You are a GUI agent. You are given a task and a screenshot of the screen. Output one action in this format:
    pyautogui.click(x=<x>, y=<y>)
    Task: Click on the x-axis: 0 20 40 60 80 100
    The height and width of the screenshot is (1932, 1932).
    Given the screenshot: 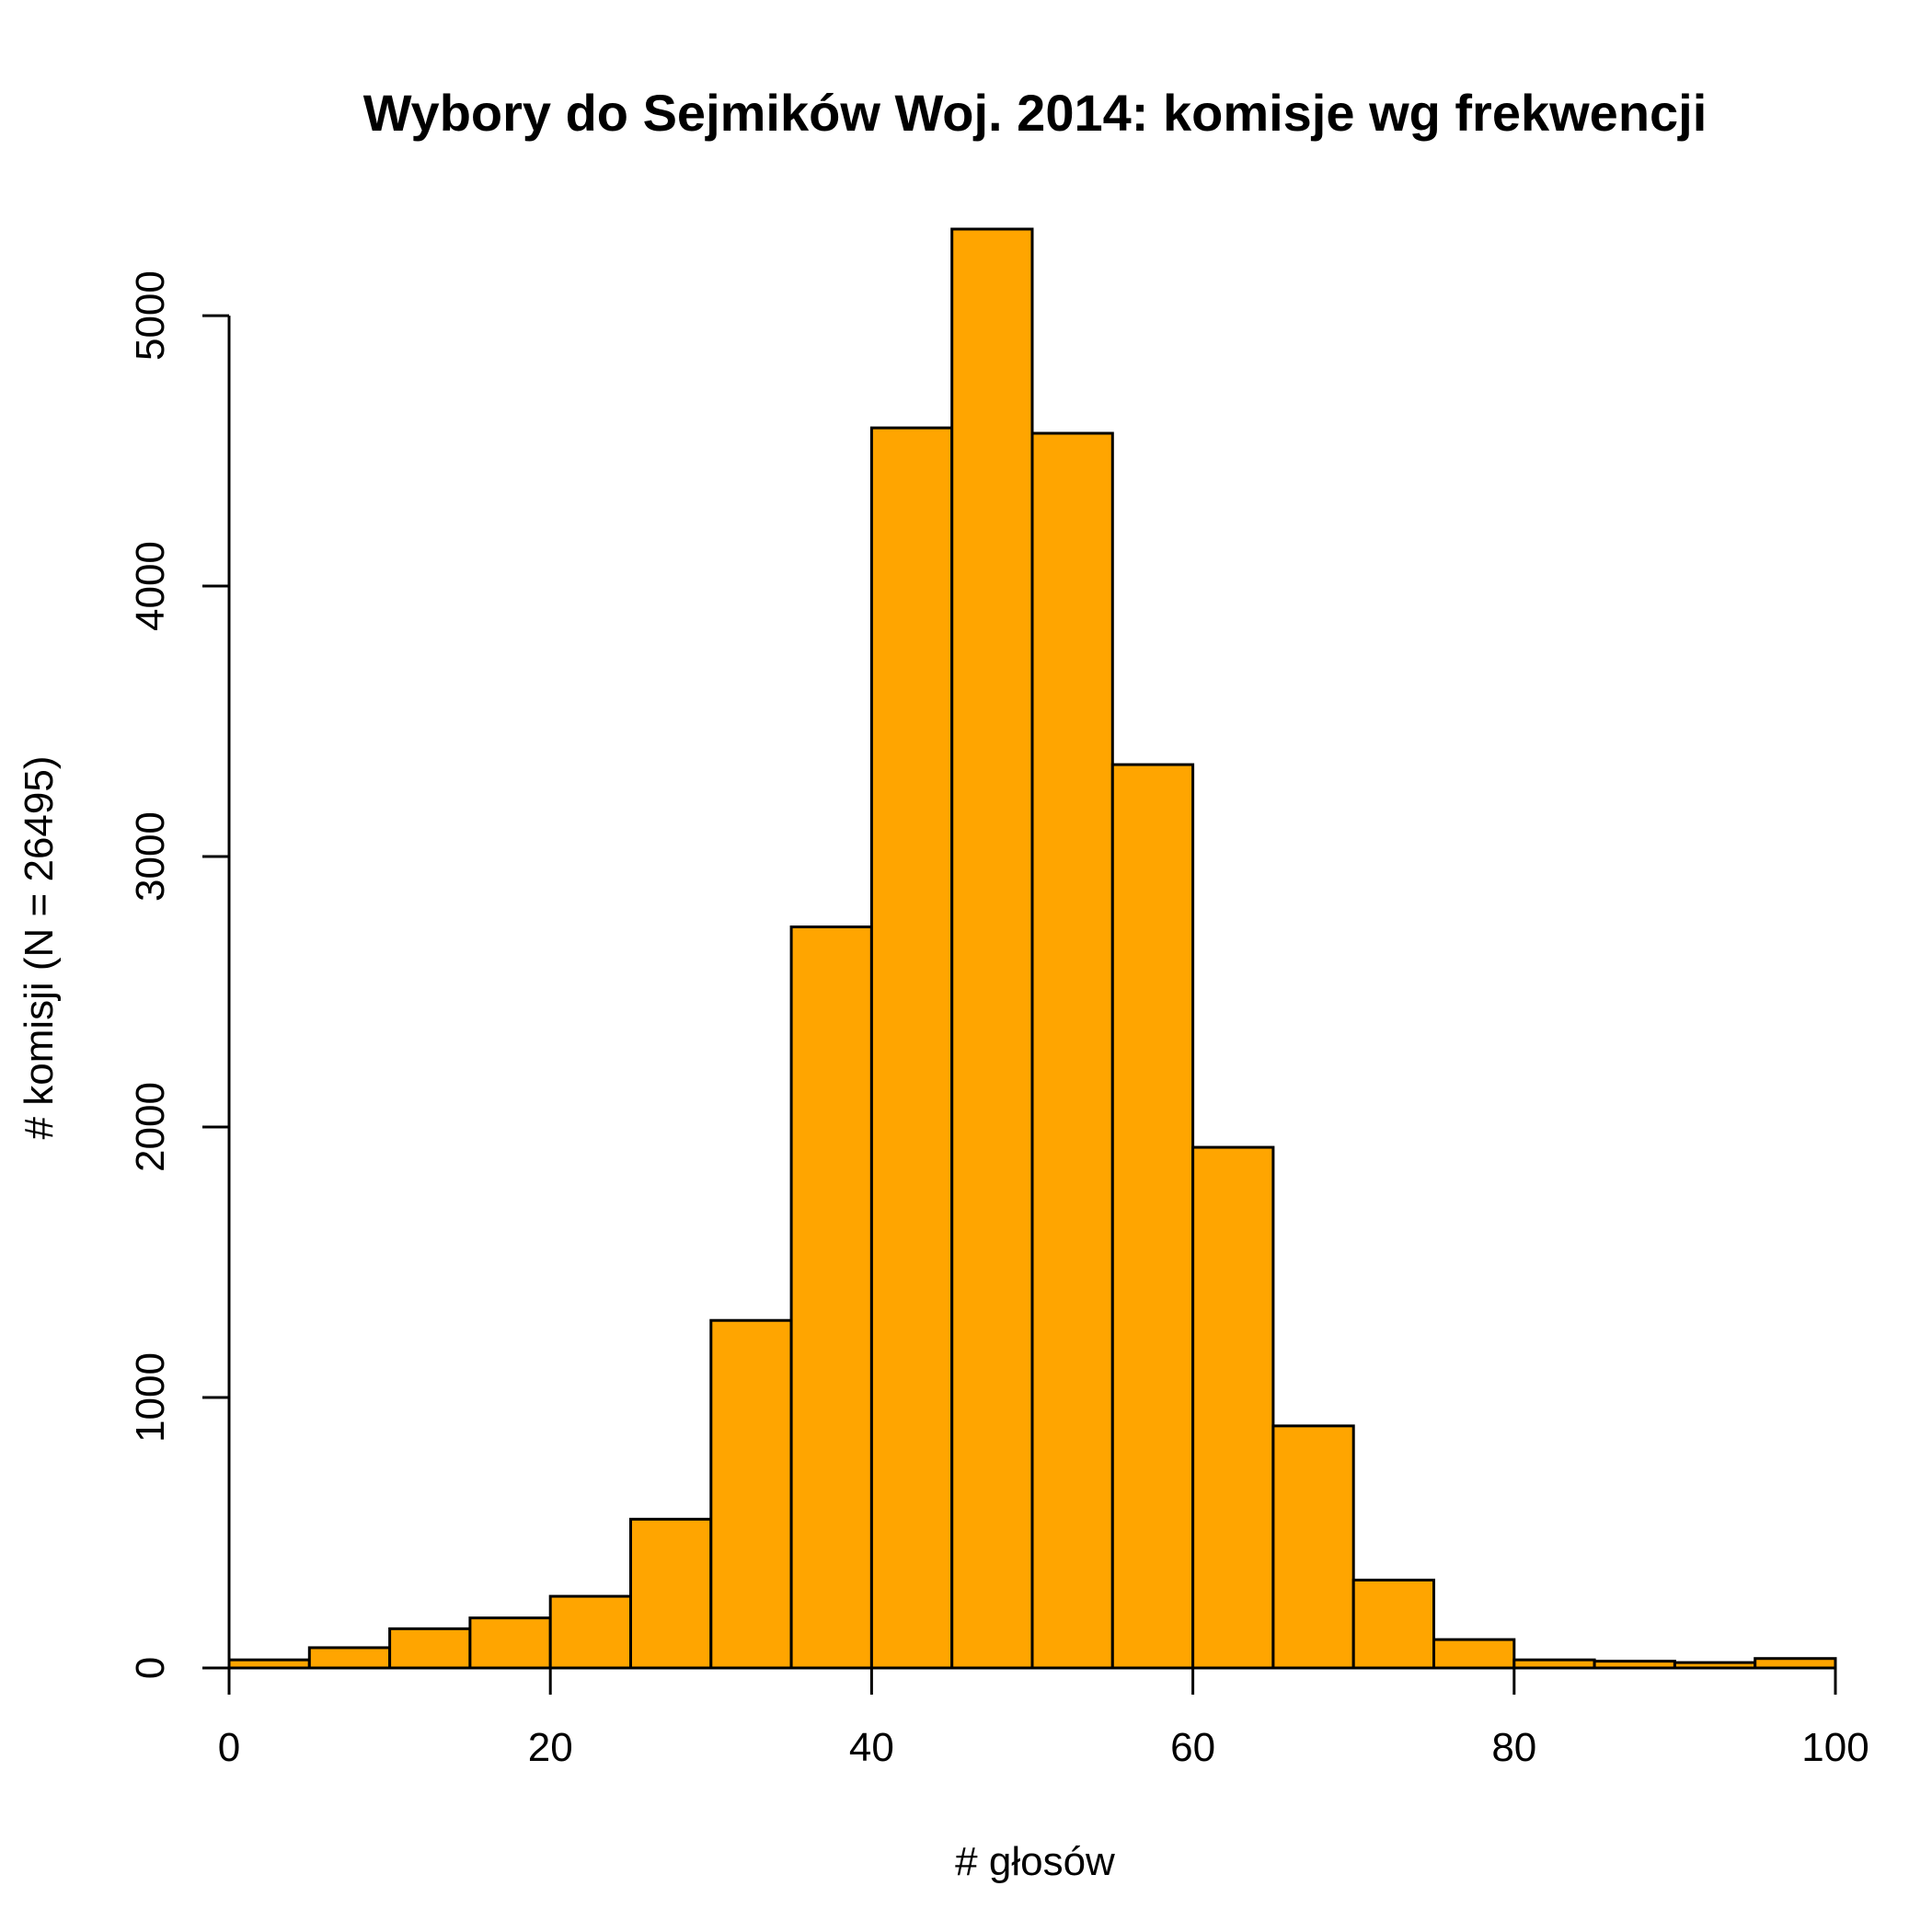 What is the action you would take?
    pyautogui.click(x=1043, y=1718)
    